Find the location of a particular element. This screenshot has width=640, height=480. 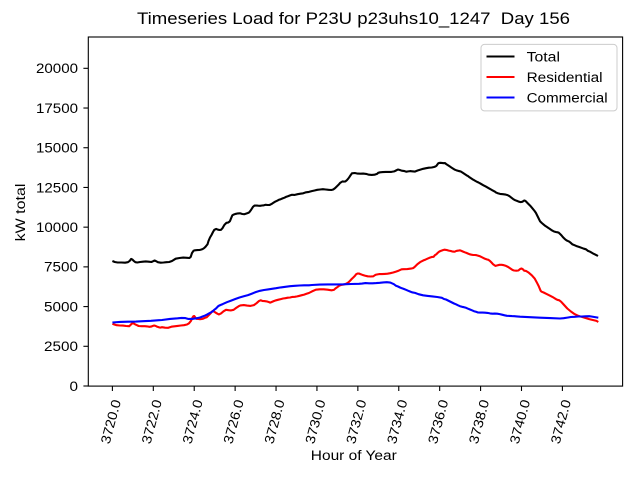

svg-text: Commercial is located at coordinates (567, 97).